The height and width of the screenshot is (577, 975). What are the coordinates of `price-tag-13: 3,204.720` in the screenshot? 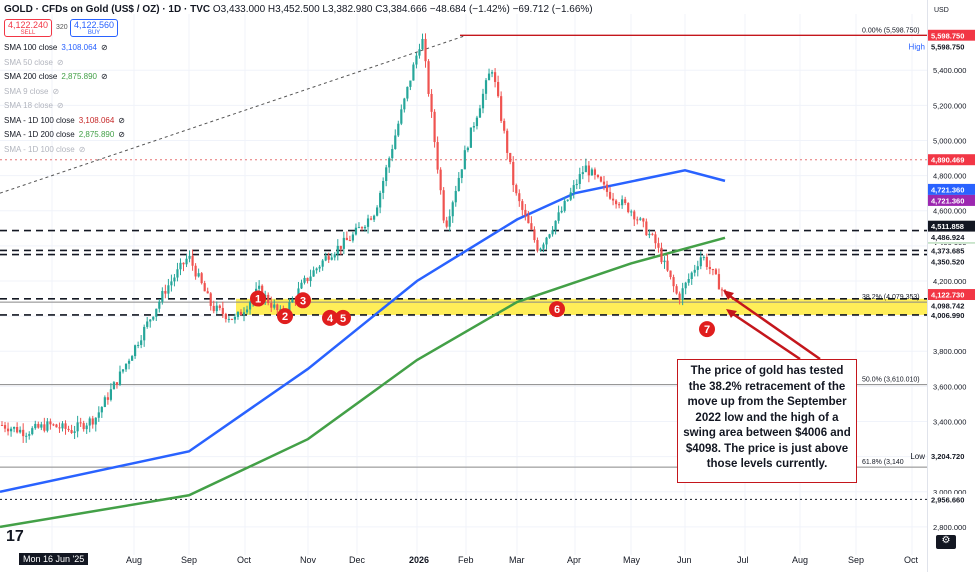 It's located at (947, 456).